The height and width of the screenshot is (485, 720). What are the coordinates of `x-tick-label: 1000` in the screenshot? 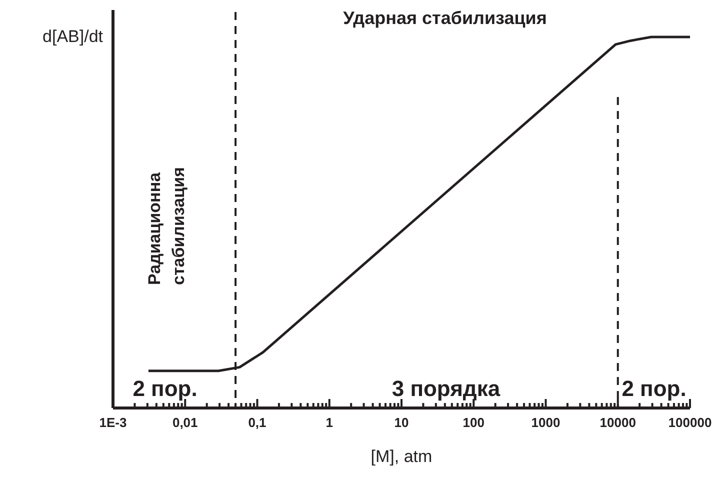 It's located at (545, 422).